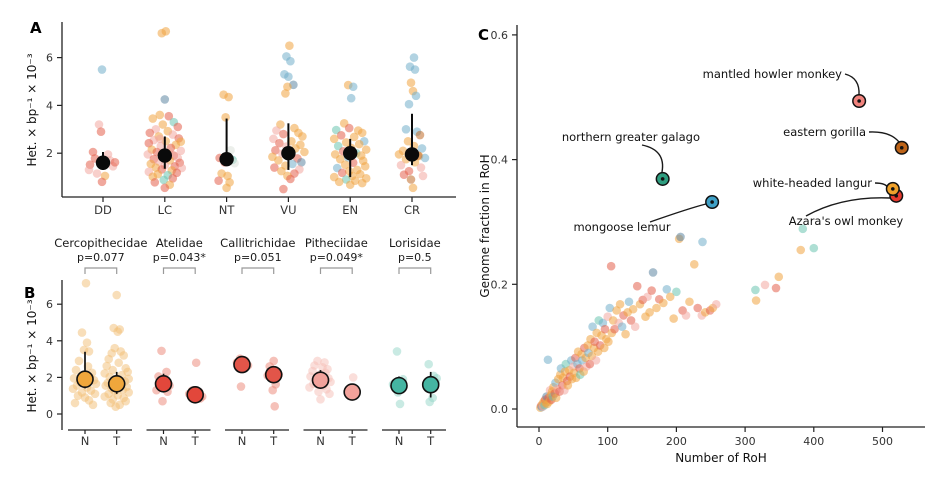  I want to click on species-label: white-headed langur, so click(812, 183).